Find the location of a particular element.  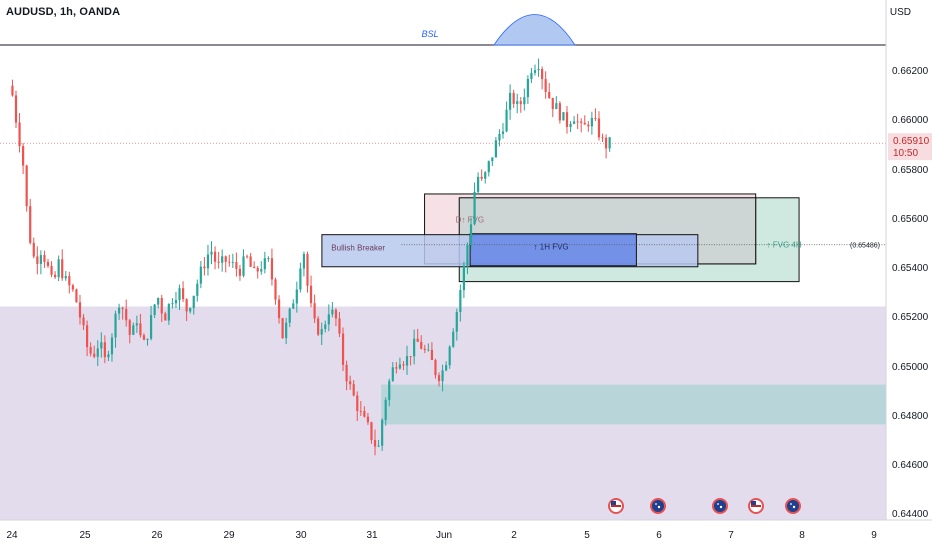

last-price-box is located at coordinates (910, 147).